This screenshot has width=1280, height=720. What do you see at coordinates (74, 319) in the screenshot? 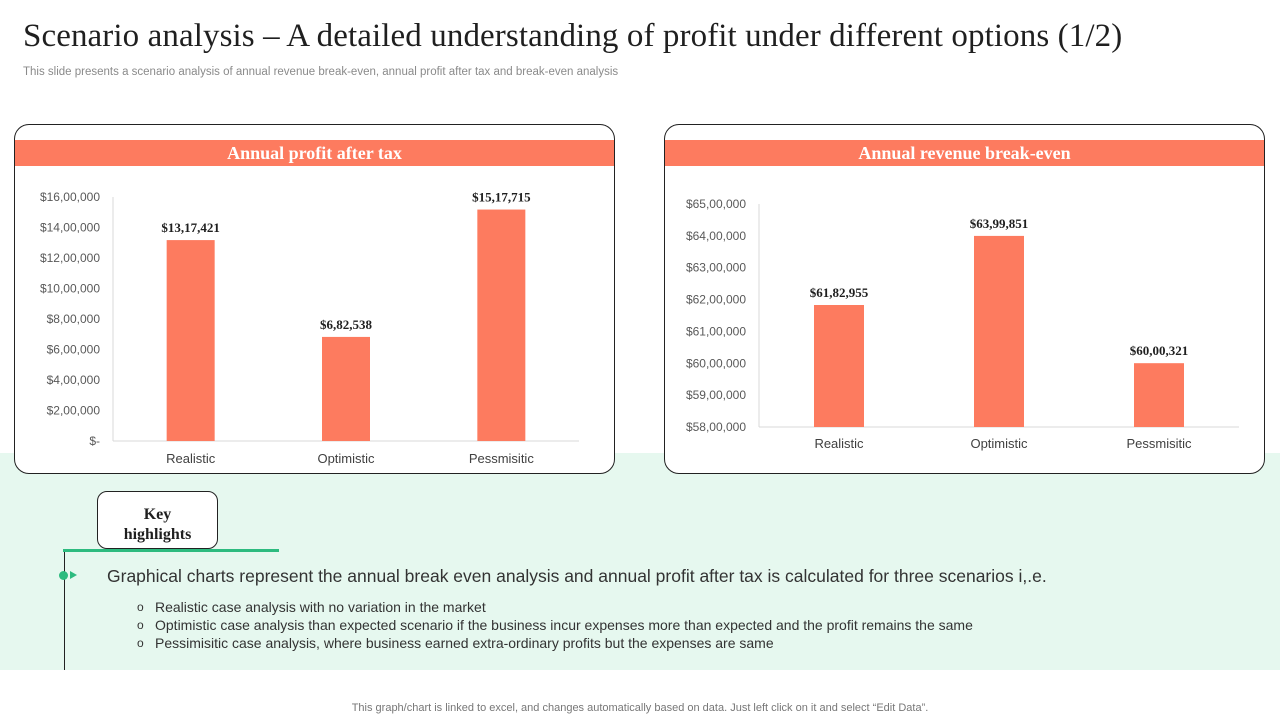
I see `y-tick-label: $8,00,000` at bounding box center [74, 319].